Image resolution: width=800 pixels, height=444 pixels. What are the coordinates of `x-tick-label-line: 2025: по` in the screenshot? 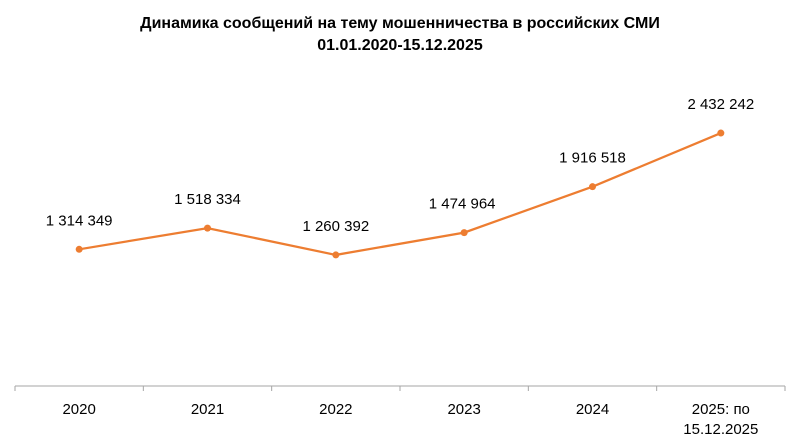 It's located at (721, 409).